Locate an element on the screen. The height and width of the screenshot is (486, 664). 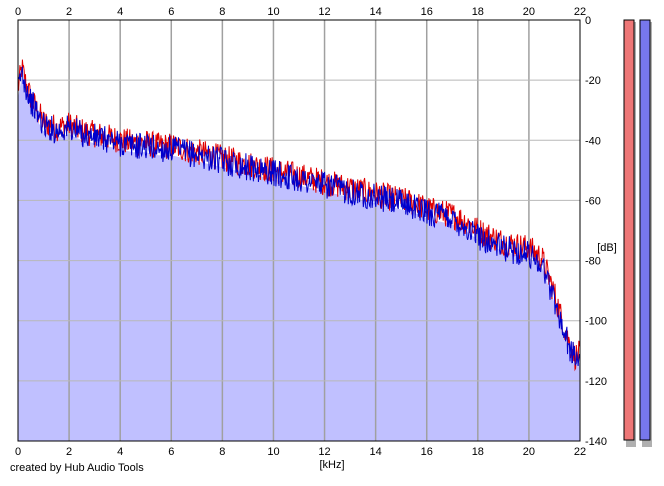
bottom-tick-label-10: 10 is located at coordinates (273, 452).